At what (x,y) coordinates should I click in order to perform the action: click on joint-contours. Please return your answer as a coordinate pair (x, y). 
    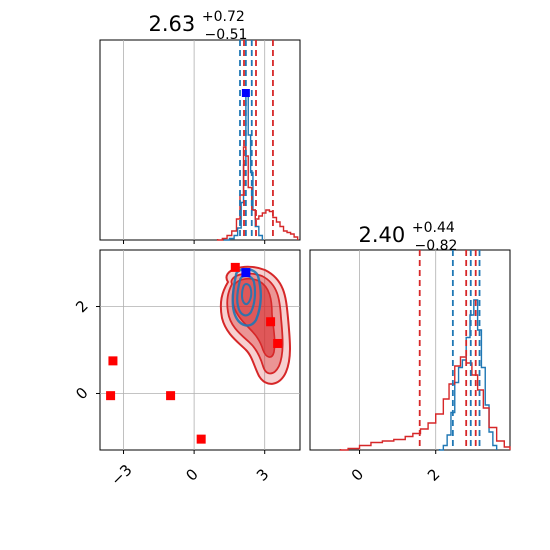
    Looking at the image, I should click on (255, 325).